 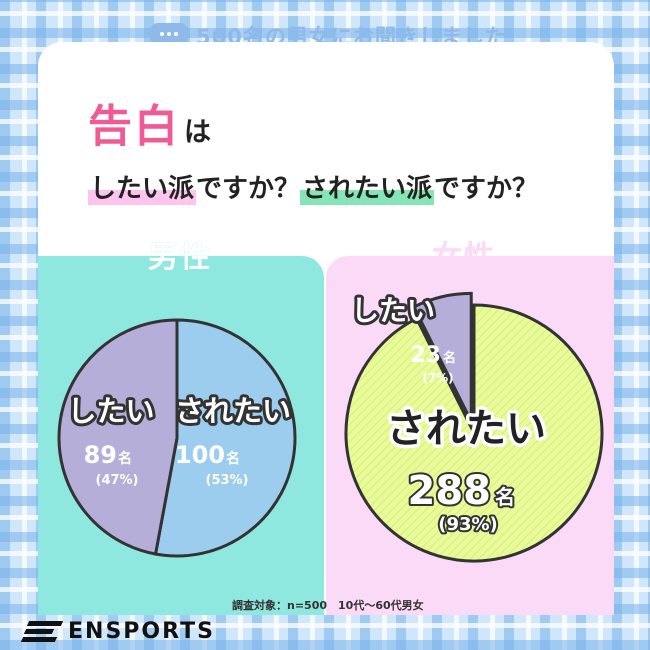 What do you see at coordinates (197, 132) in the screenshot?
I see `title-particle: は` at bounding box center [197, 132].